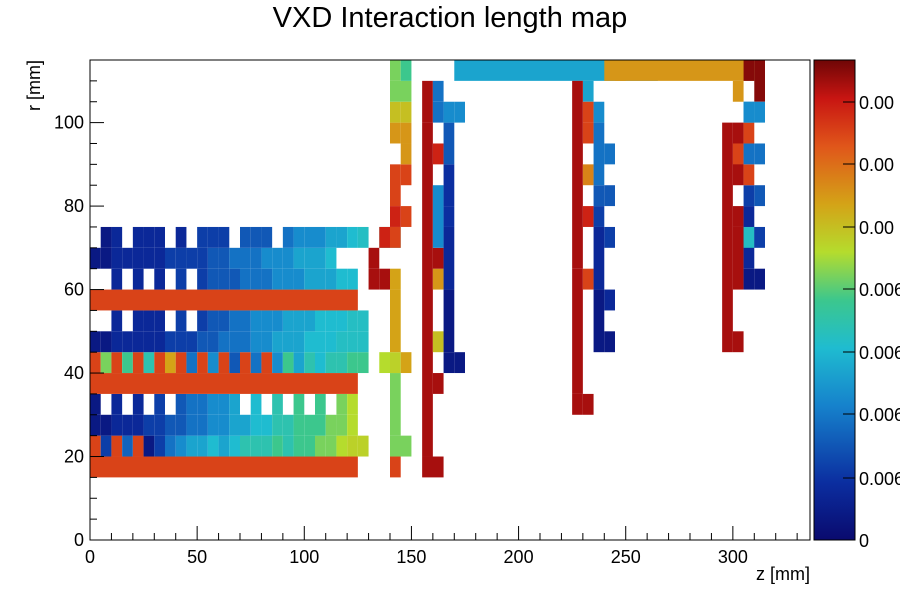  I want to click on x-tick-label: 250, so click(626, 557).